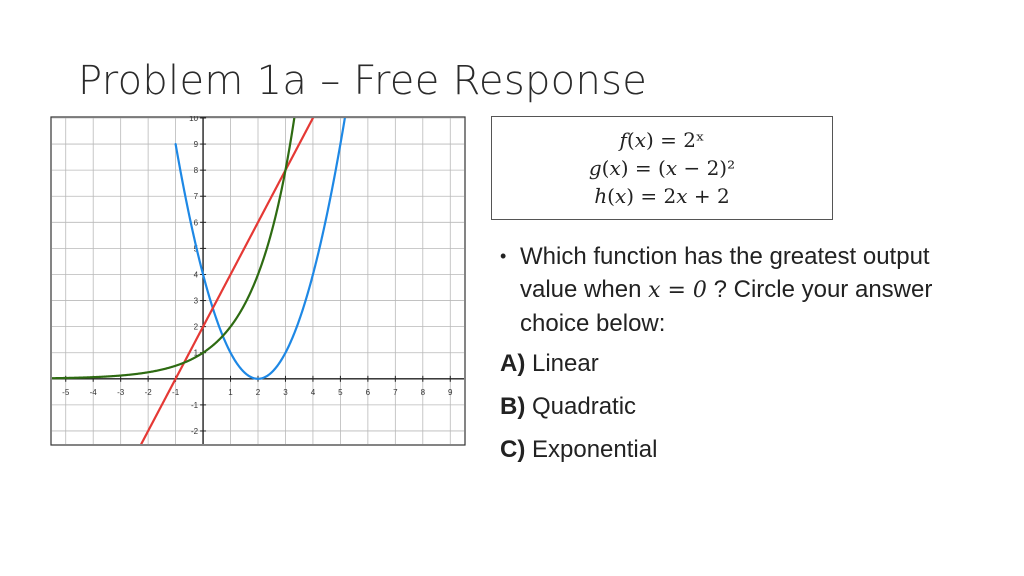 This screenshot has width=1024, height=576. What do you see at coordinates (193, 119) in the screenshot?
I see `y-tick-label: 10` at bounding box center [193, 119].